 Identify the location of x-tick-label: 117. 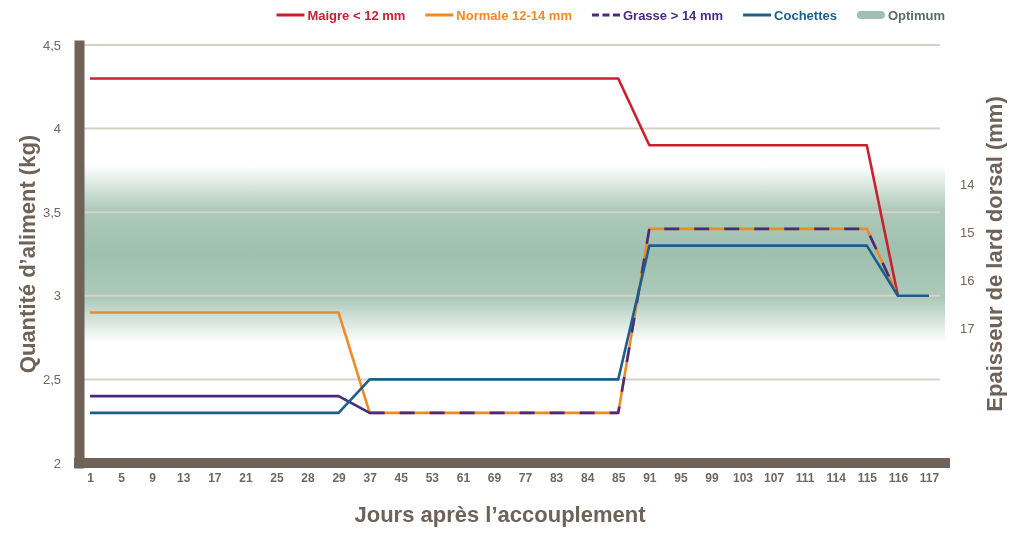
(929, 477).